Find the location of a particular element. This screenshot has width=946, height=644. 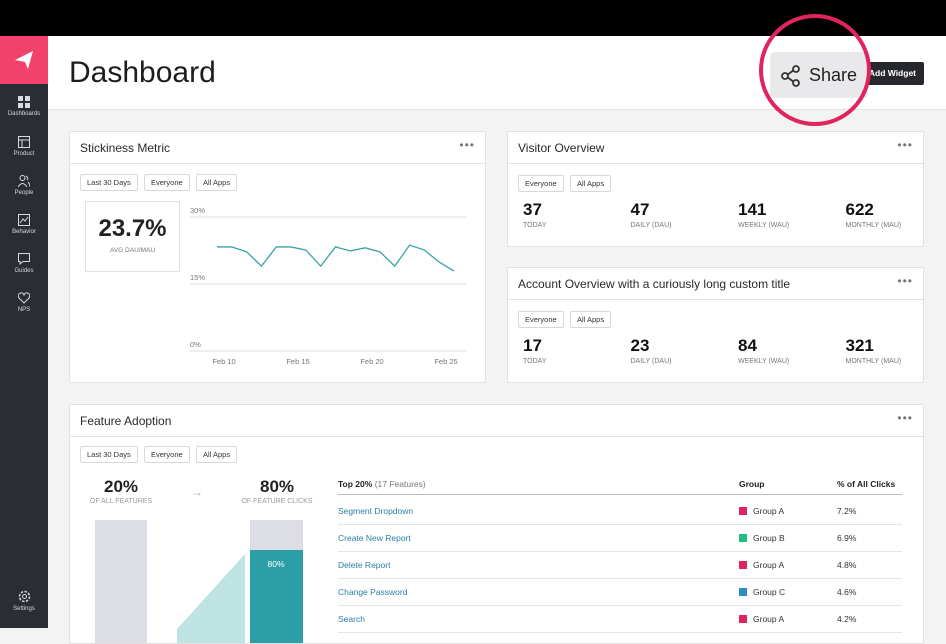

y-tick-label: 30% is located at coordinates (197, 210).